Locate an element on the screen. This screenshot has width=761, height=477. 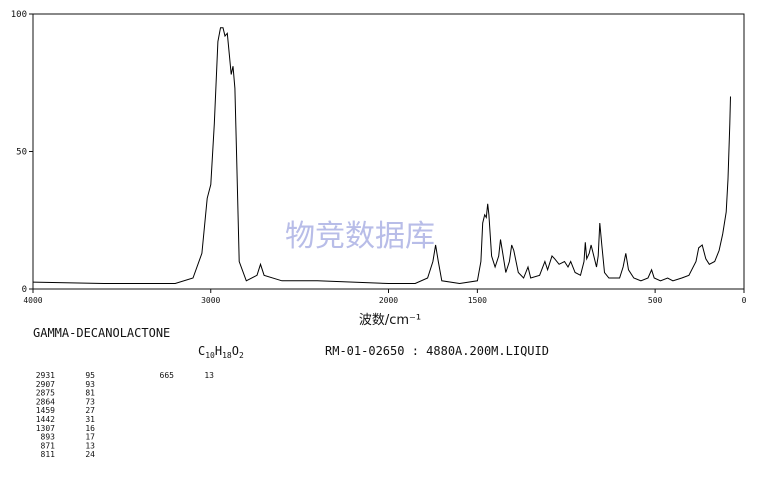
peak-wavenumber: 2864 is located at coordinates (45, 401).